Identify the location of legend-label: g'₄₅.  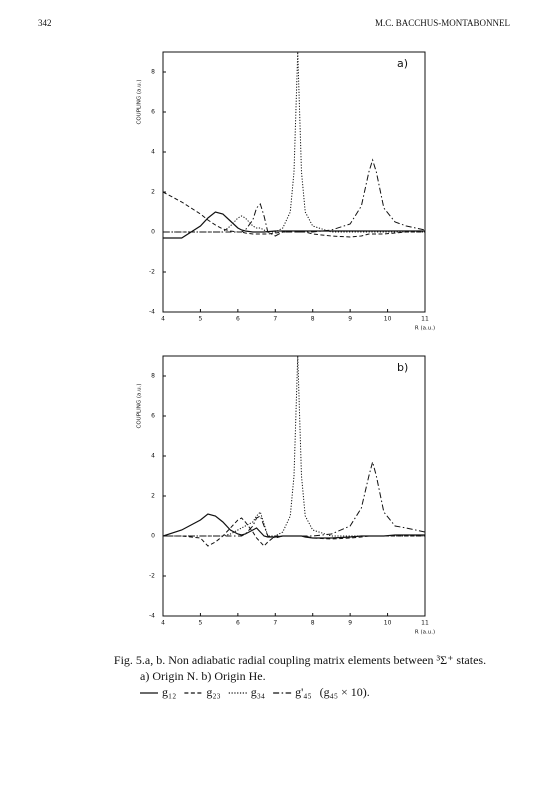
(303, 692).